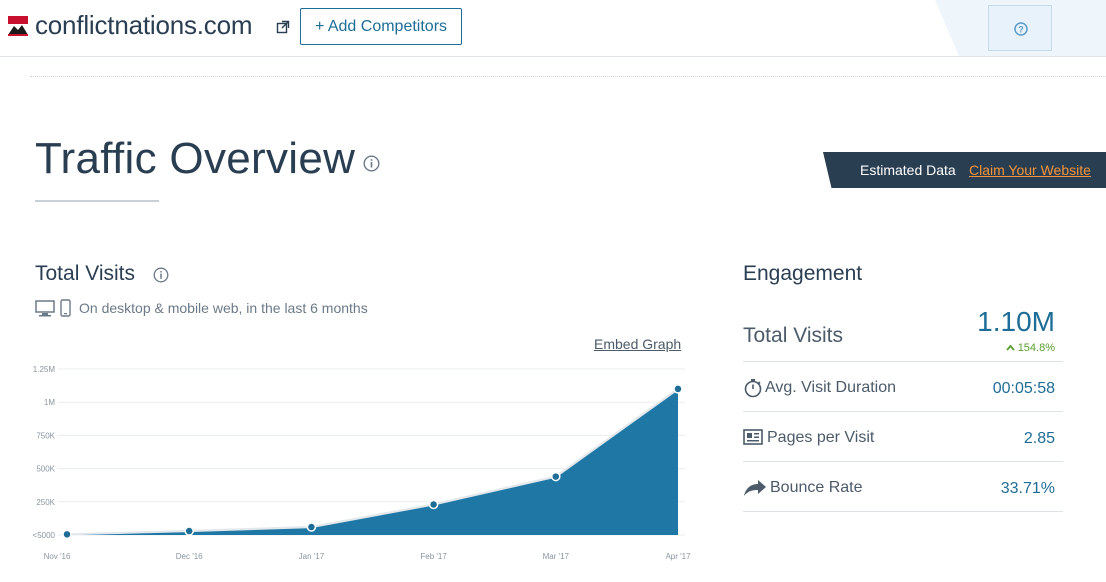 The height and width of the screenshot is (582, 1106). I want to click on help-button: ?, so click(1020, 28).